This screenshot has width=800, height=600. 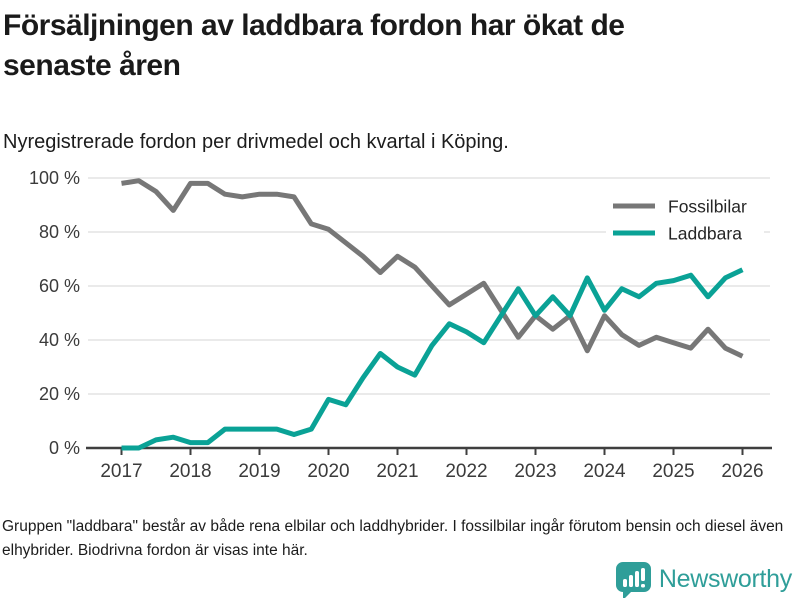 What do you see at coordinates (535, 471) in the screenshot?
I see `x-tick-label: 2023` at bounding box center [535, 471].